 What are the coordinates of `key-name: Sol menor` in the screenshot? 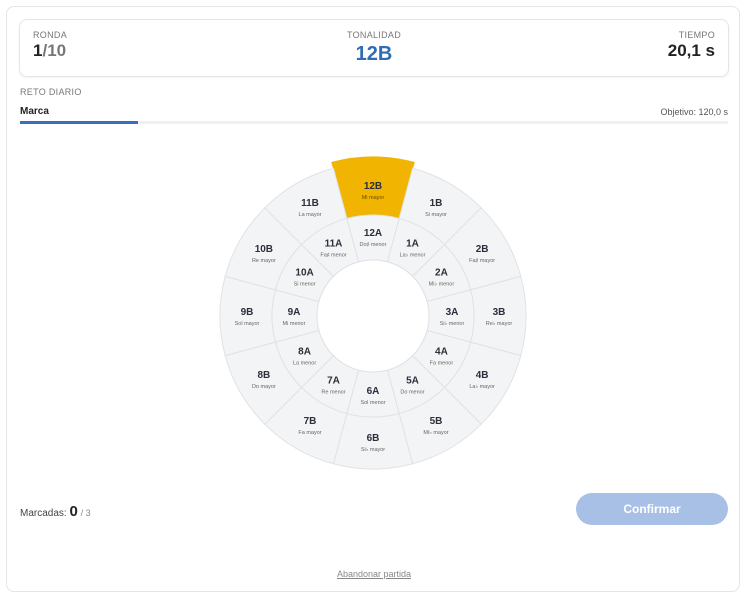 It's located at (372, 403).